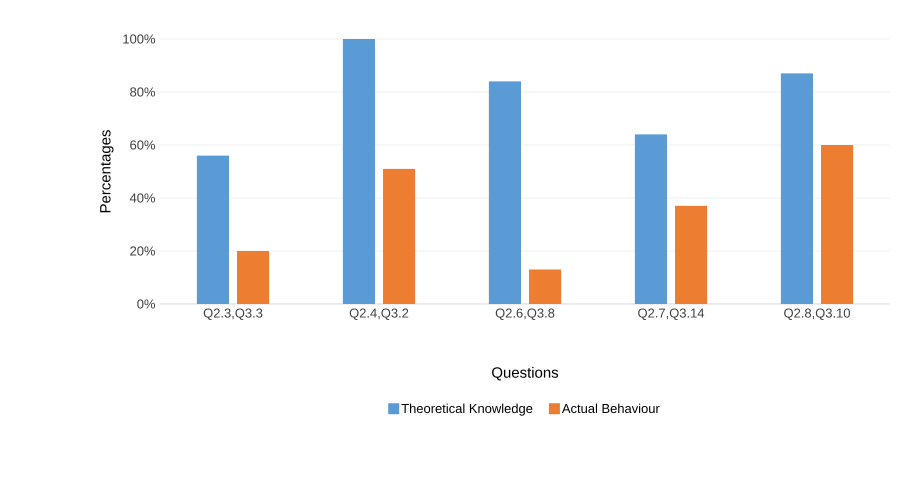 This screenshot has width=909, height=477. Describe the element at coordinates (143, 92) in the screenshot. I see `y-tick-label: 80%` at that location.